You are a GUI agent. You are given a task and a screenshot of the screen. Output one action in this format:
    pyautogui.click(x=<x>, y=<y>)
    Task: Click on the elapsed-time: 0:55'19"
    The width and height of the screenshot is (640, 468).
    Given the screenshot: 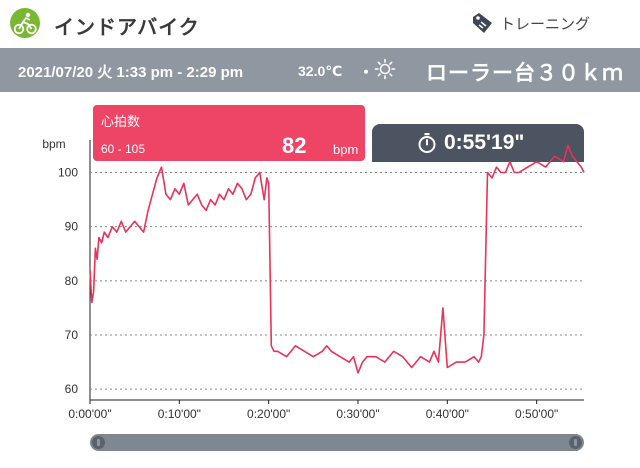 What is the action you would take?
    pyautogui.click(x=484, y=142)
    